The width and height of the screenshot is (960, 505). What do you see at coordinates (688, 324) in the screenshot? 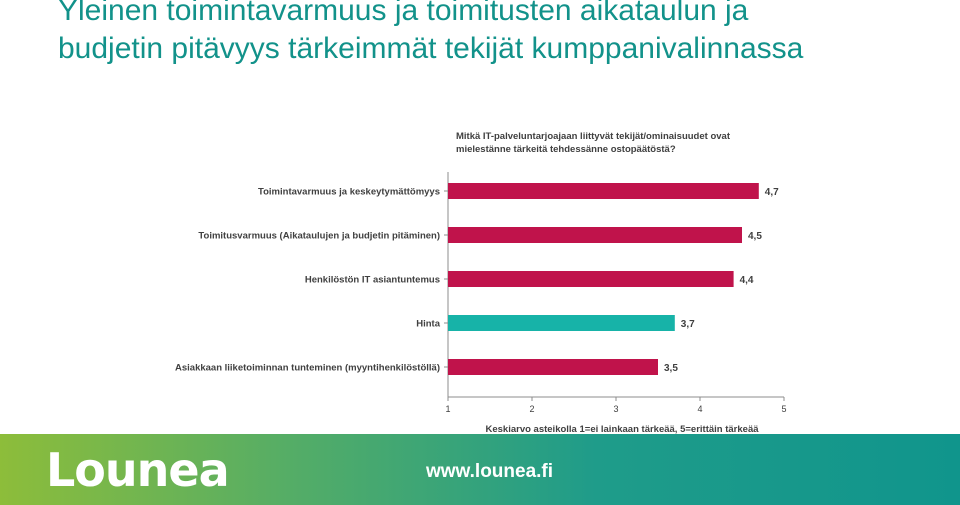
I see `data-label: 3,7` at bounding box center [688, 324].